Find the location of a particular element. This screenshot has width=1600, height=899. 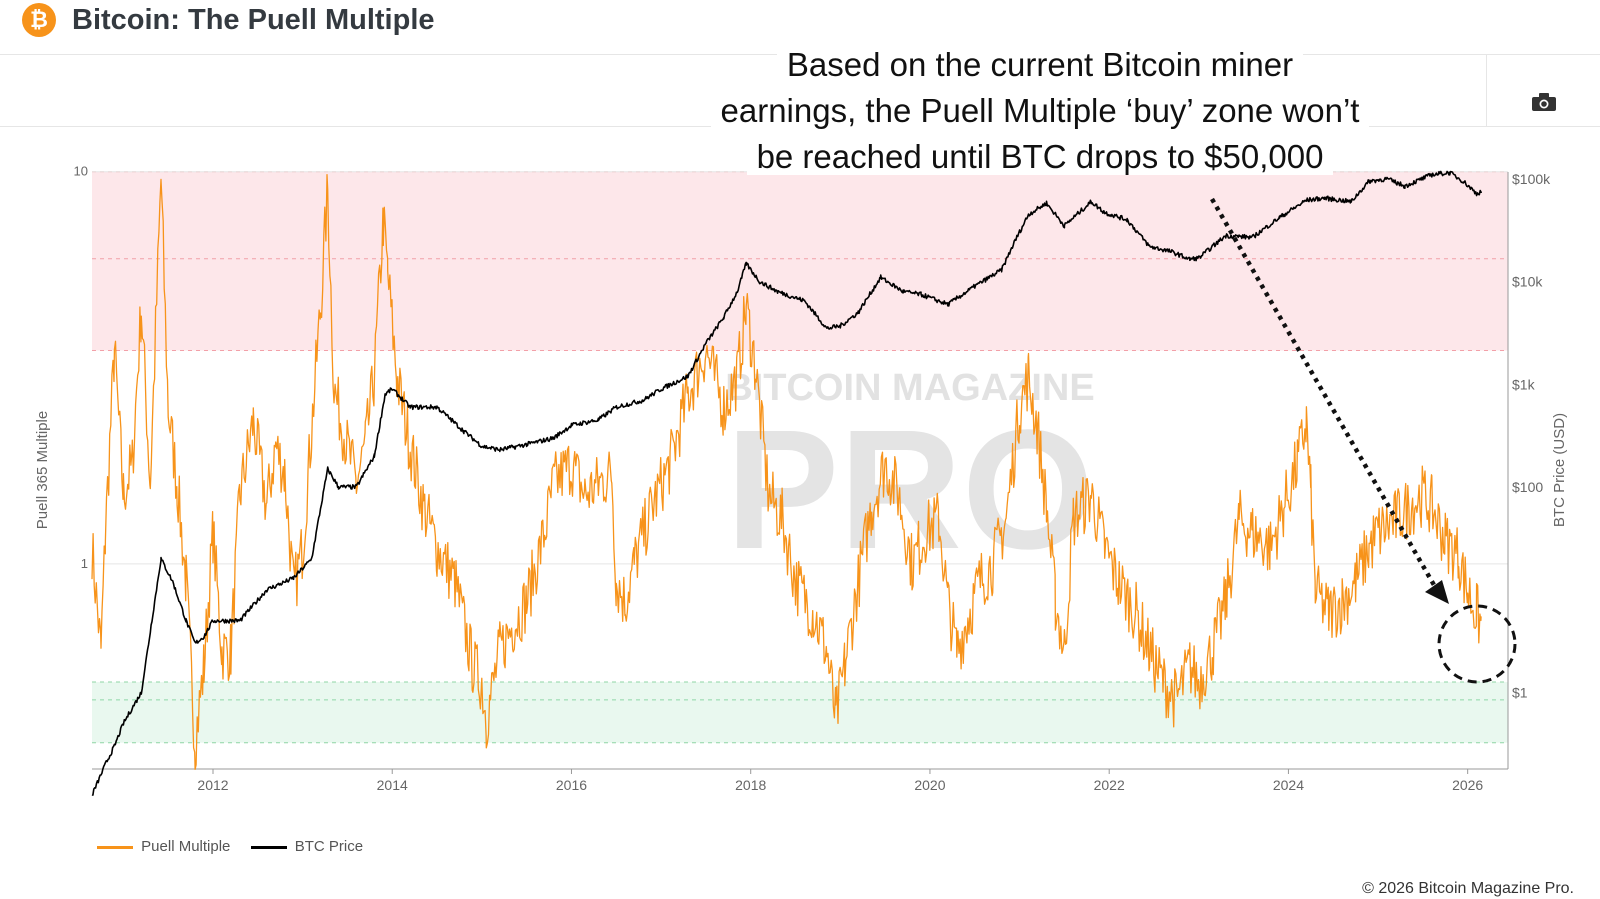

bitcoin-logo-icon: ₿ is located at coordinates (39, 20).